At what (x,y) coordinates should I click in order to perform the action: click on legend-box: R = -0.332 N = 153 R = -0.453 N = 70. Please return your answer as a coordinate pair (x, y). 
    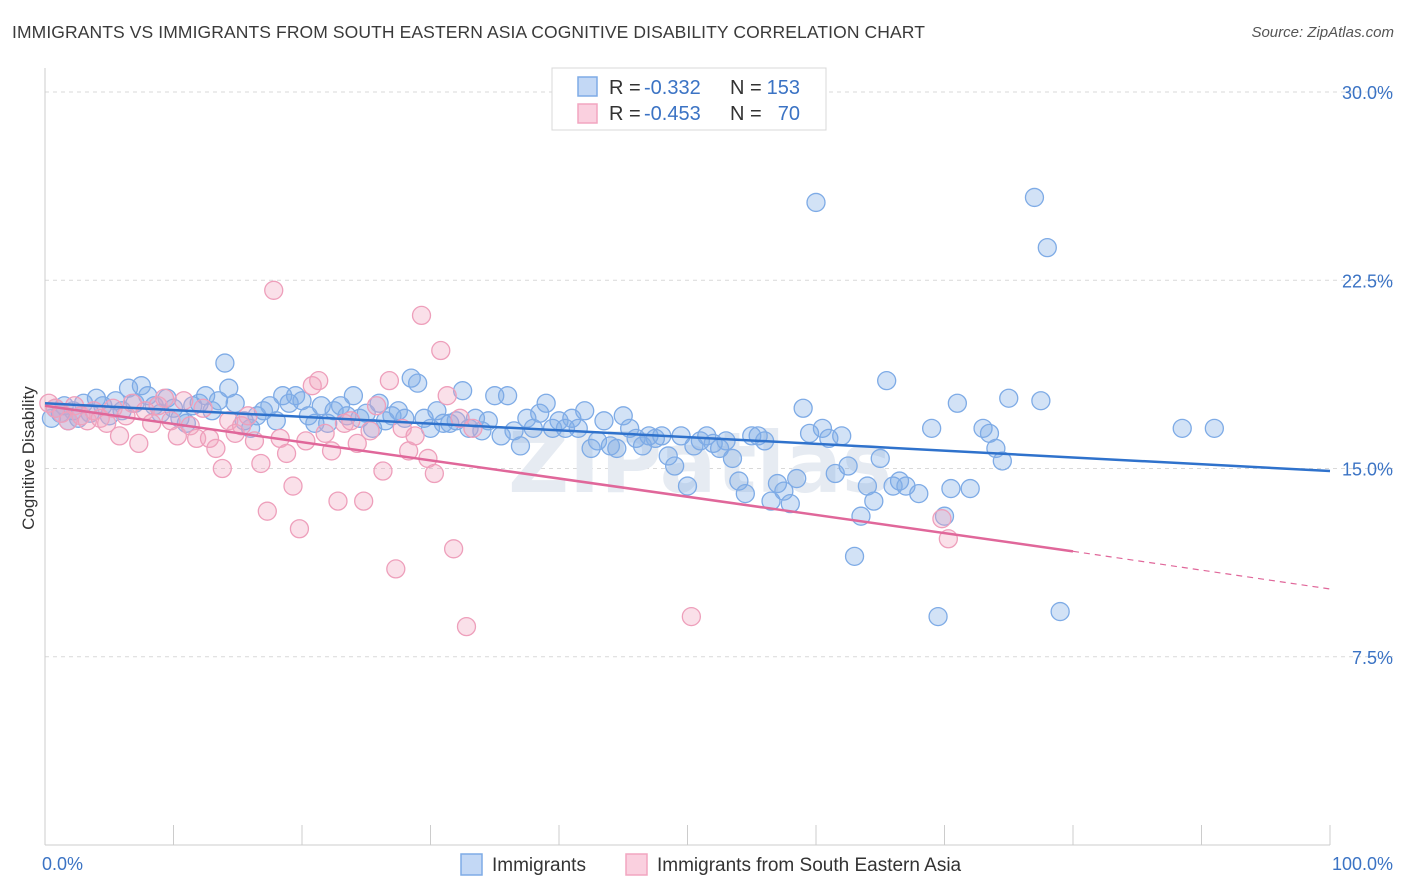
    Looking at the image, I should click on (689, 99).